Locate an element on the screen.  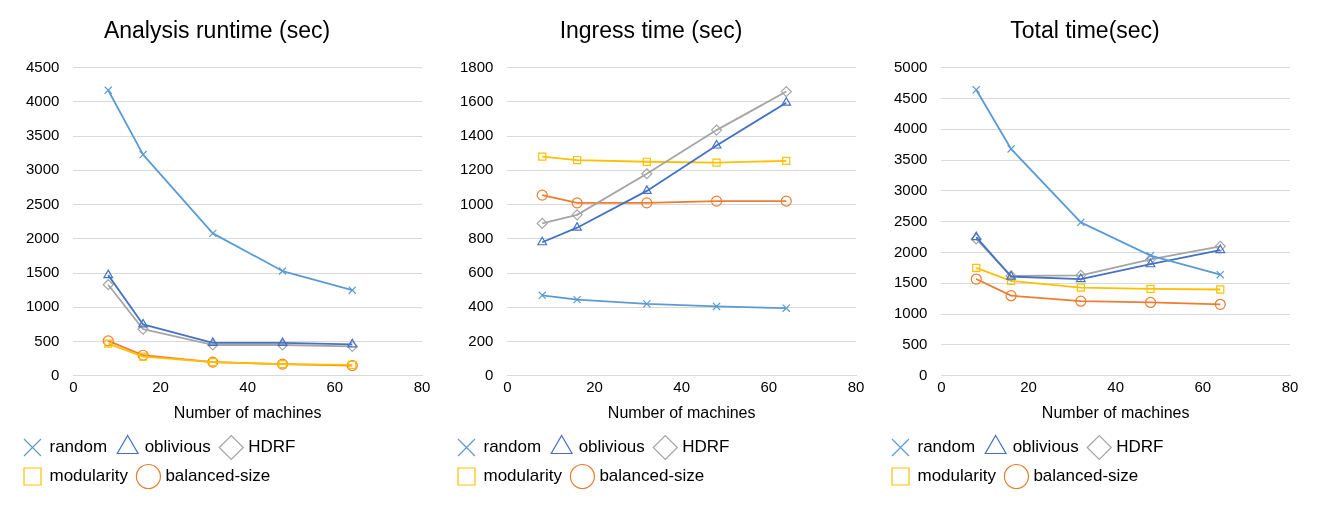
chart-title: Ingress time (sec) is located at coordinates (651, 30).